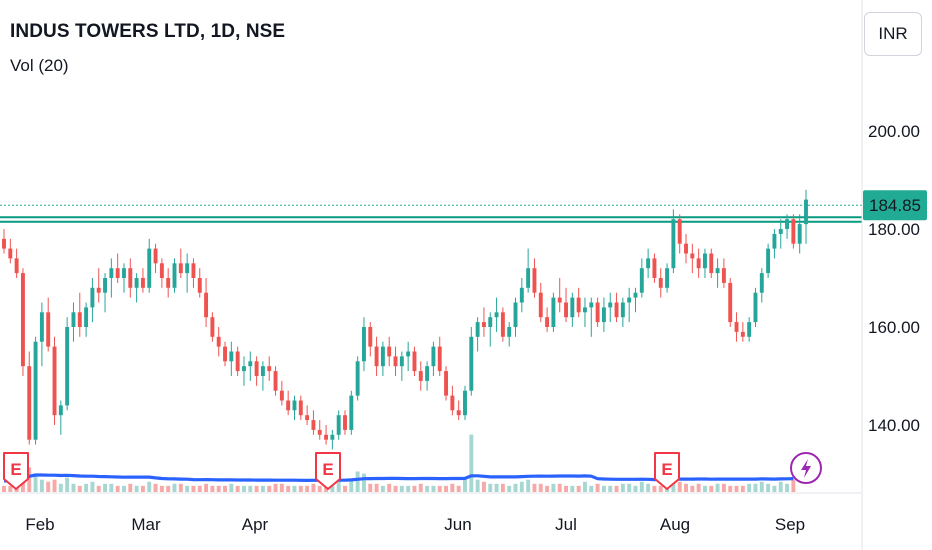  I want to click on time-tick-label: Jul, so click(566, 524).